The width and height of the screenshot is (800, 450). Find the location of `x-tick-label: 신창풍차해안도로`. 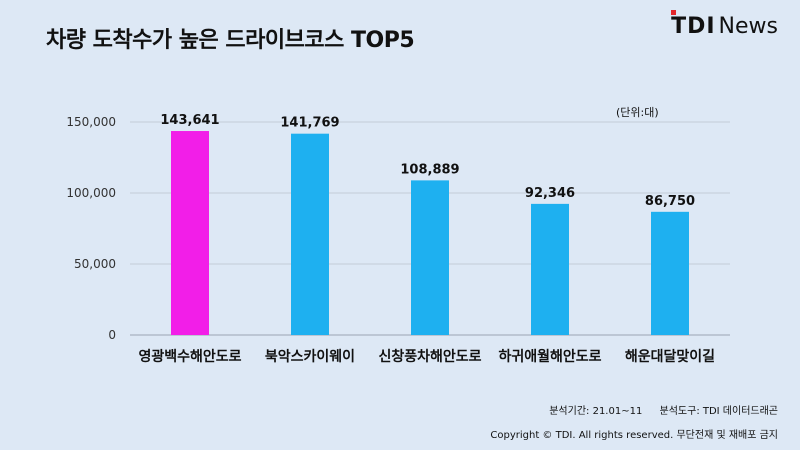

x-tick-label: 신창풍차해안도로 is located at coordinates (429, 356).